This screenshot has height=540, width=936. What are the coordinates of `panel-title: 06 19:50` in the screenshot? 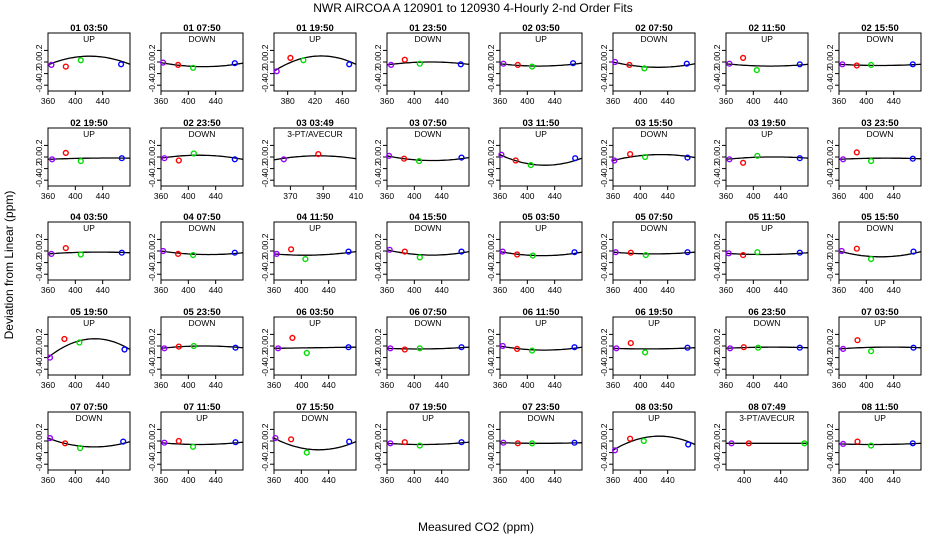 It's located at (654, 312).